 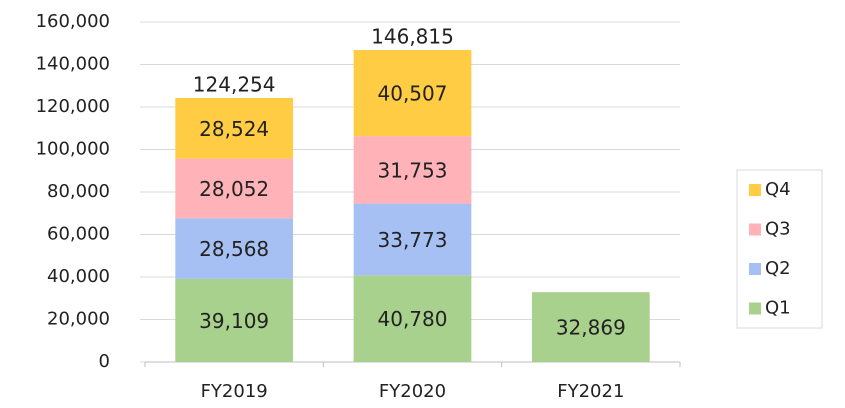 I want to click on data-label: 28,052, so click(x=234, y=189).